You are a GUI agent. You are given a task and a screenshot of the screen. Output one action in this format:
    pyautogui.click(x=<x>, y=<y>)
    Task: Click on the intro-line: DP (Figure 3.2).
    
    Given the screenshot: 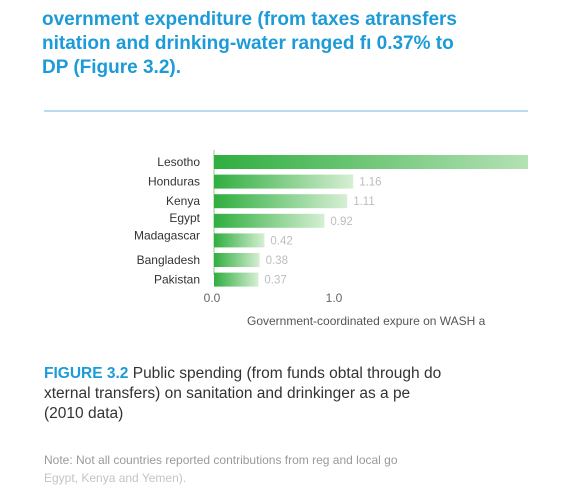 What is the action you would take?
    pyautogui.click(x=112, y=67)
    